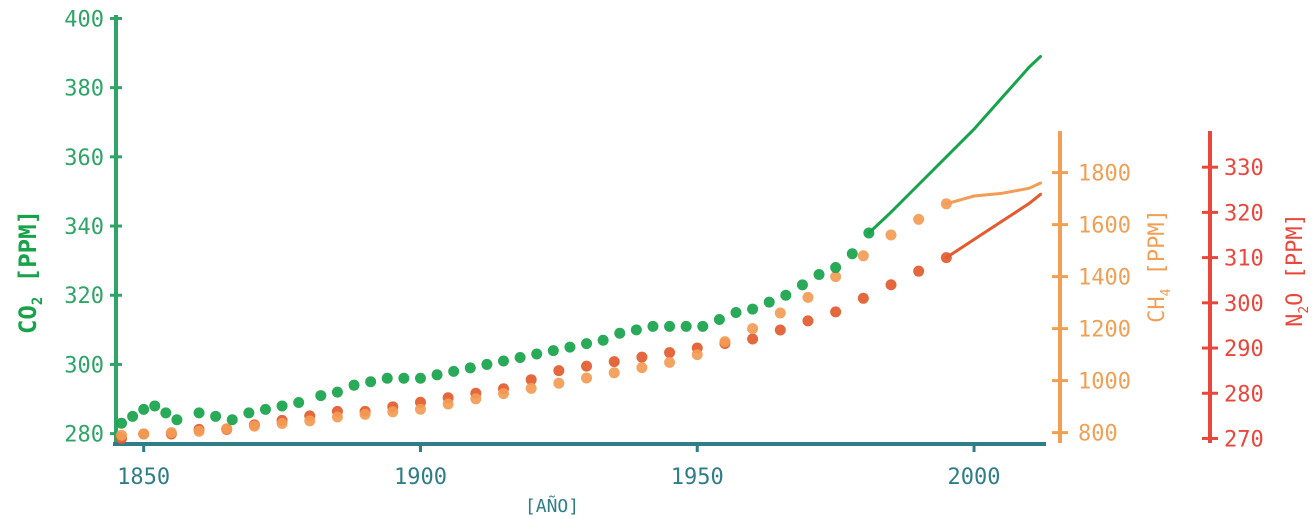 The height and width of the screenshot is (519, 1316). Describe the element at coordinates (974, 477) in the screenshot. I see `year-tick-label: 2000` at that location.